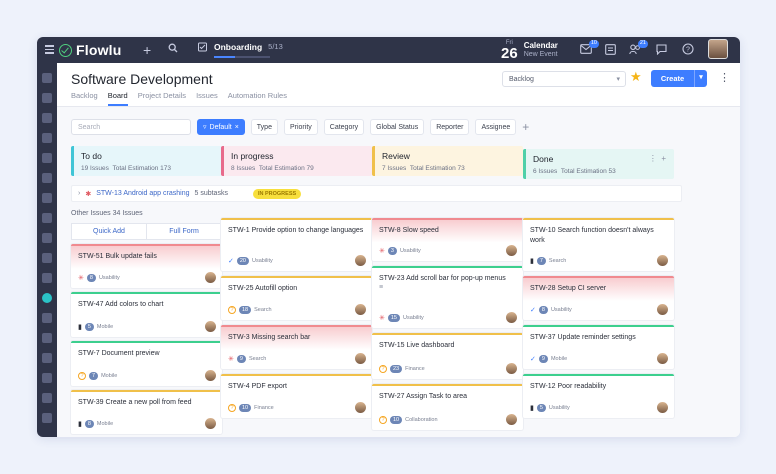 The width and height of the screenshot is (776, 474). Describe the element at coordinates (688, 49) in the screenshot. I see `help-icon: ?` at that location.